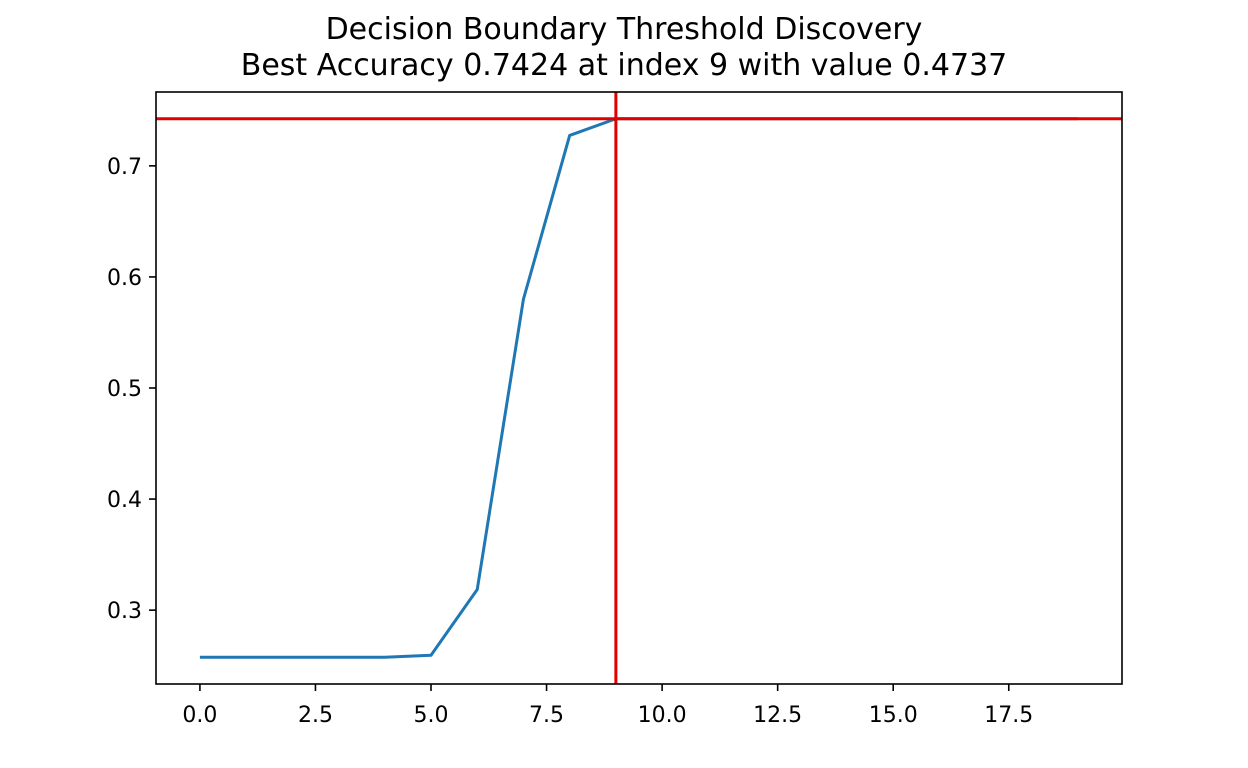  What do you see at coordinates (124, 389) in the screenshot?
I see `y-tick-label: 0.5` at bounding box center [124, 389].